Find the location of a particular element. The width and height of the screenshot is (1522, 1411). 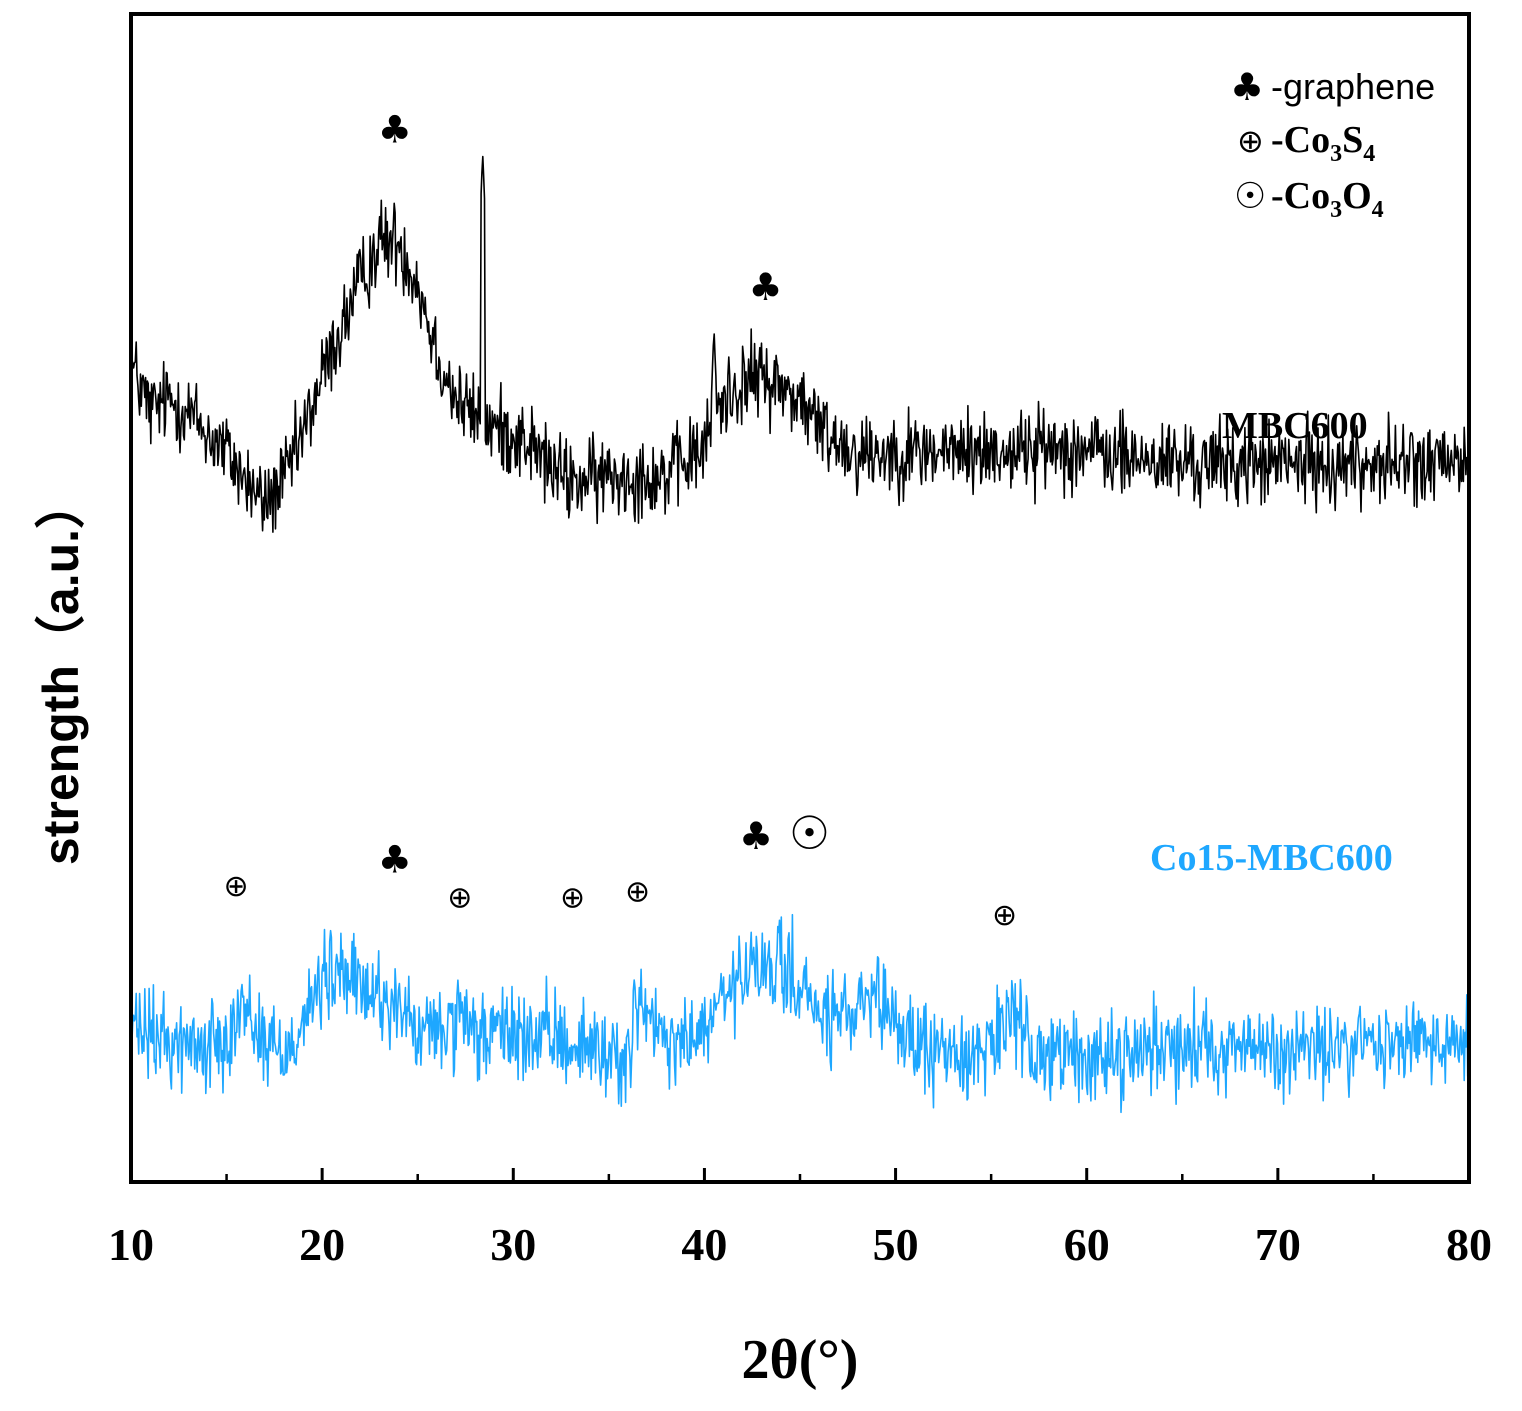

x-tick-label-60: 60 is located at coordinates (1087, 1244).